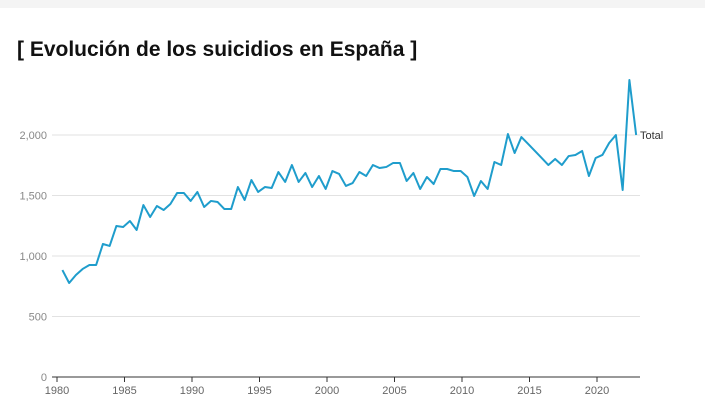 The height and width of the screenshot is (413, 705). Describe the element at coordinates (192, 391) in the screenshot. I see `x-tick-label: 1990` at that location.